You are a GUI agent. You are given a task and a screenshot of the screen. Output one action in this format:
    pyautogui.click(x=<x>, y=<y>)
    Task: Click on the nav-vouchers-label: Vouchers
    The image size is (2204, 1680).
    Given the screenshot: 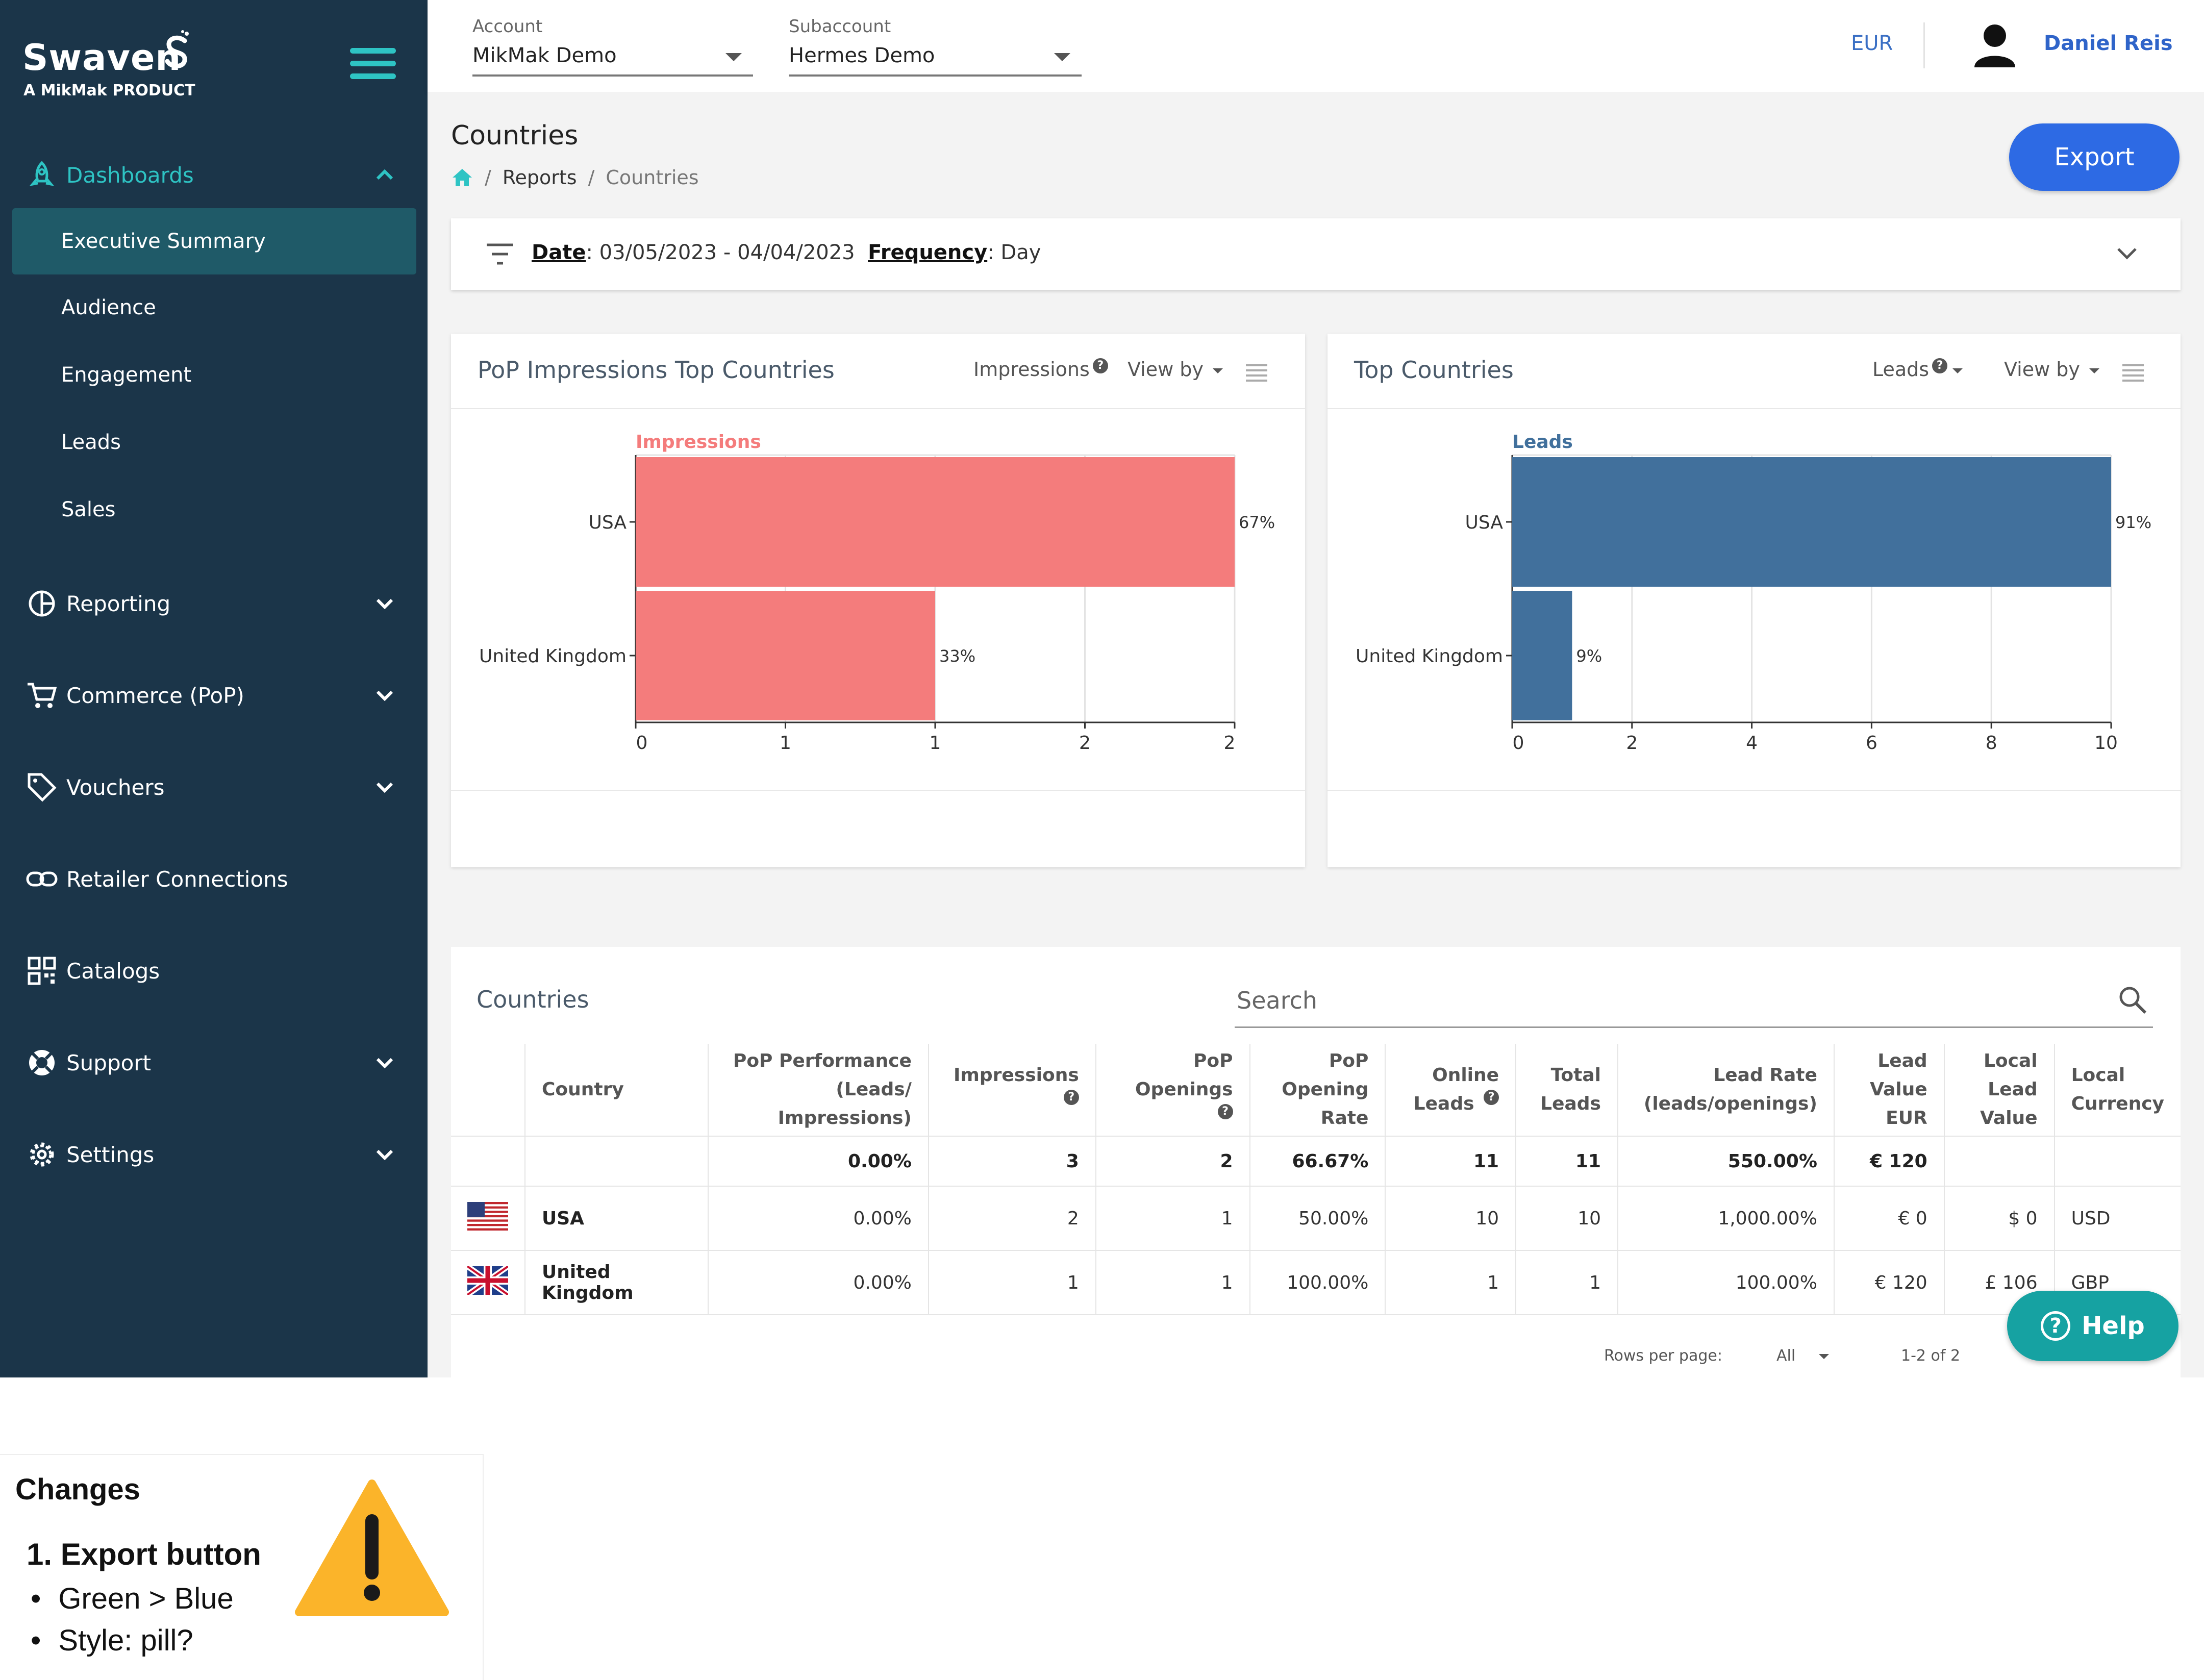 What is the action you would take?
    pyautogui.click(x=115, y=787)
    